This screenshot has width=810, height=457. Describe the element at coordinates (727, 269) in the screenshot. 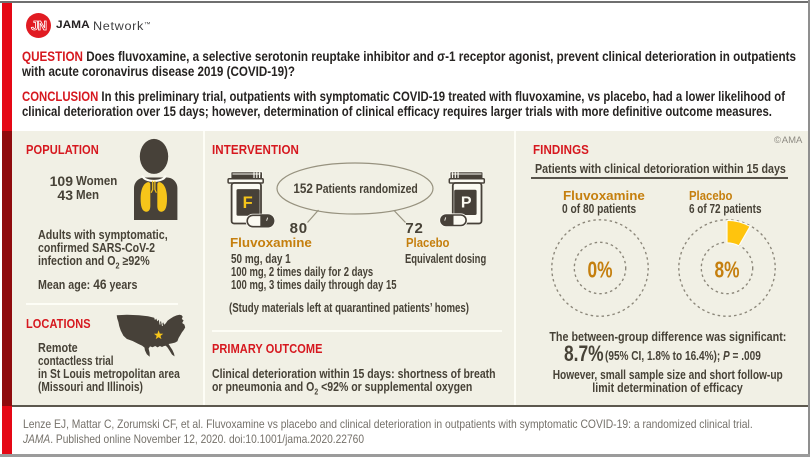

I see `svg-text: 8%` at that location.